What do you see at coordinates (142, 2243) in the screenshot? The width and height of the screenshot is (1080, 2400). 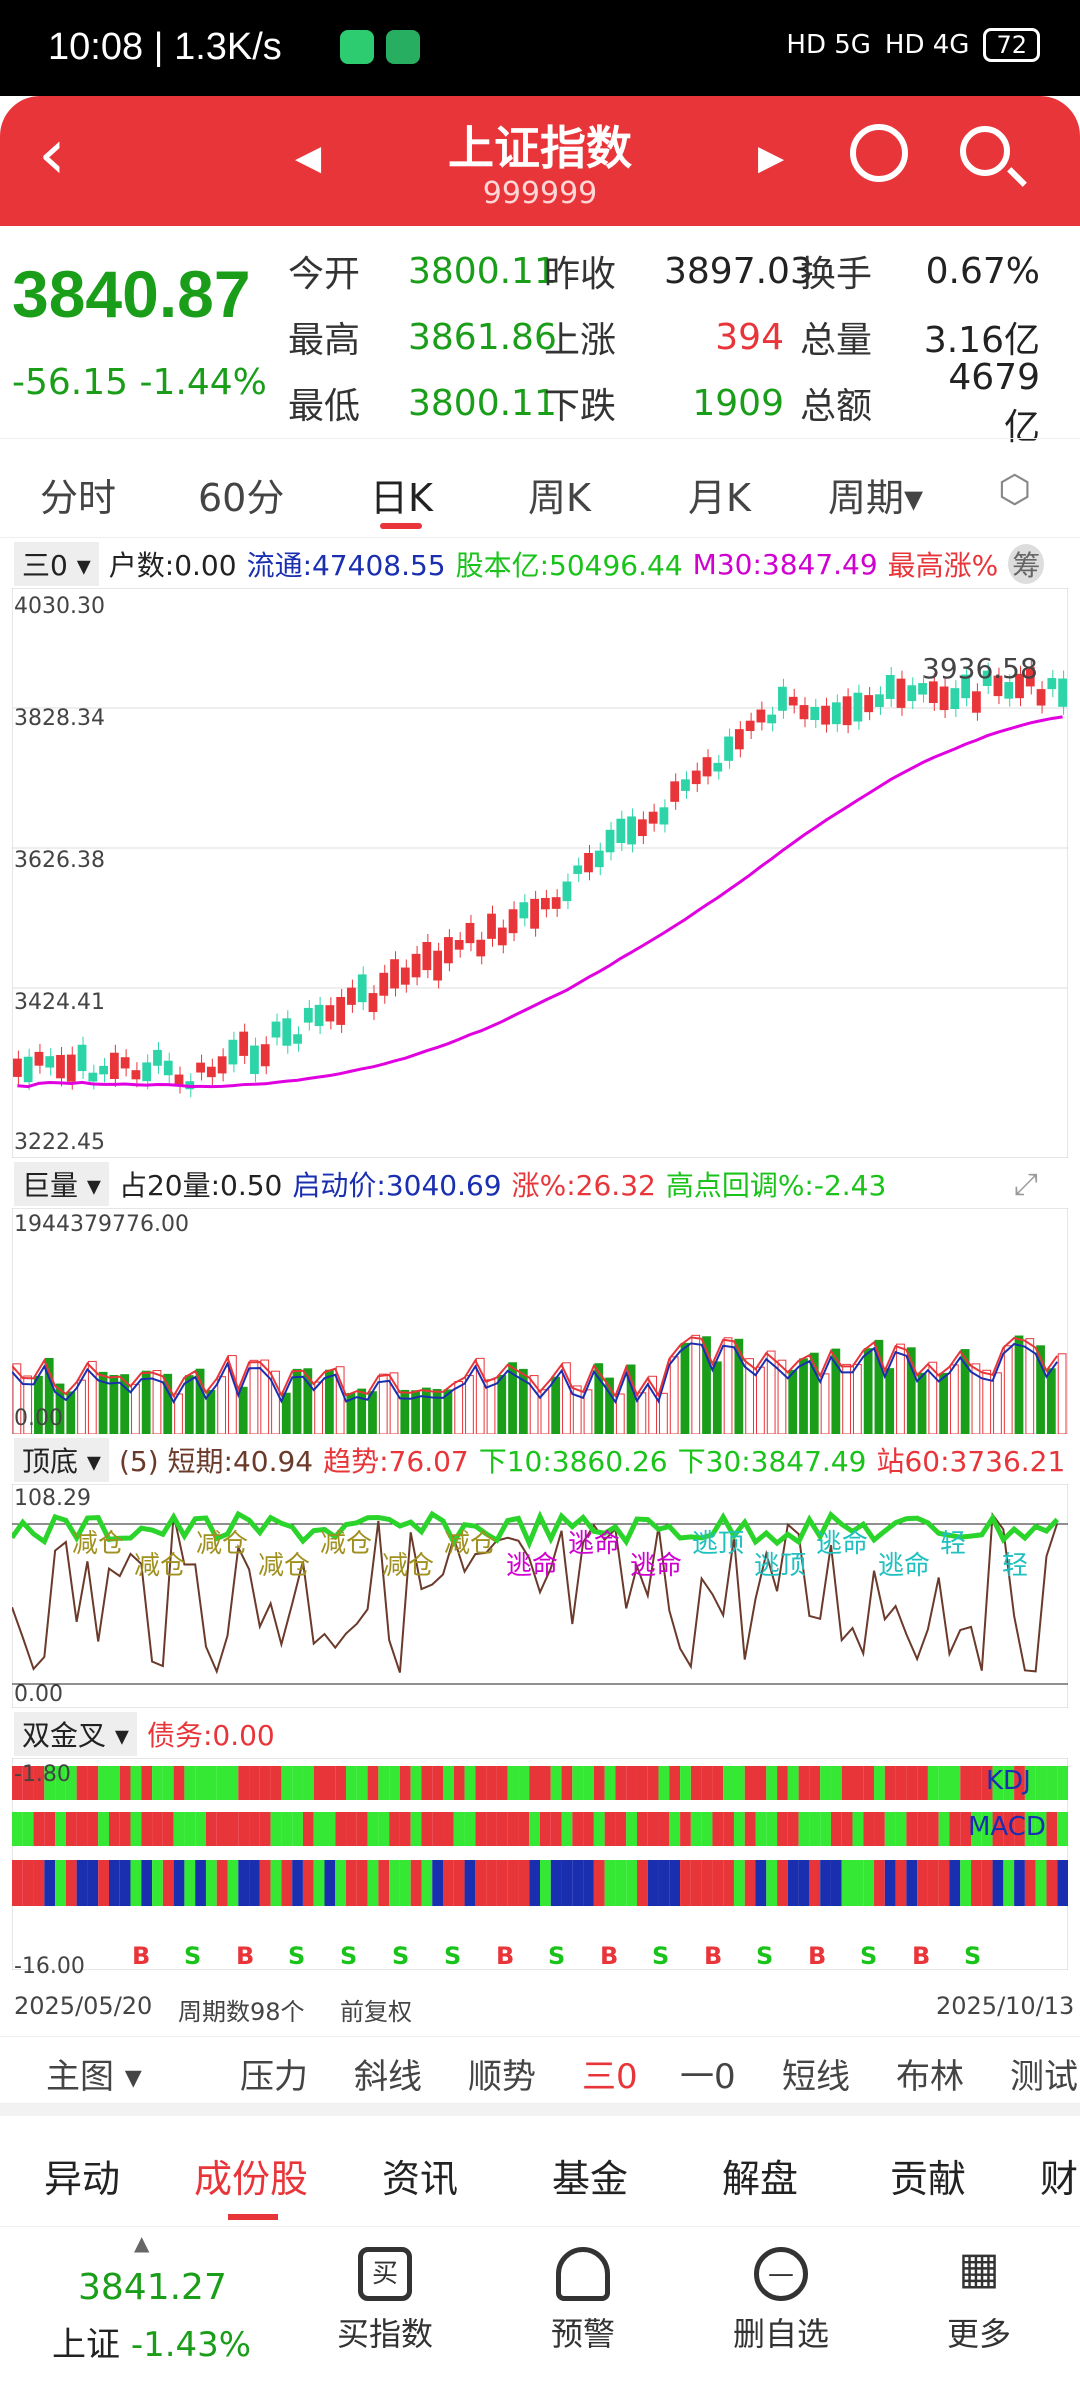 I see `caret-up-icon: ▲` at bounding box center [142, 2243].